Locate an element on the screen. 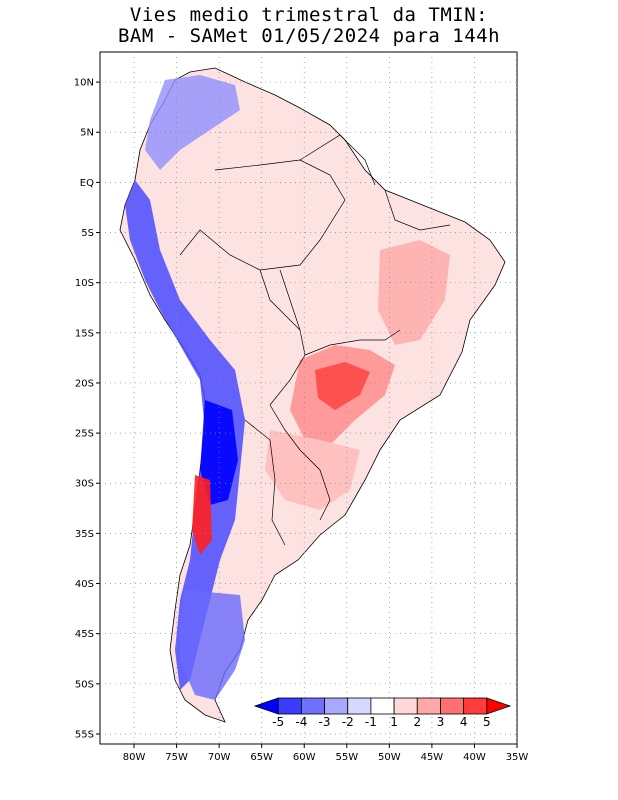  lat-tick-label: 30S is located at coordinates (84, 484).